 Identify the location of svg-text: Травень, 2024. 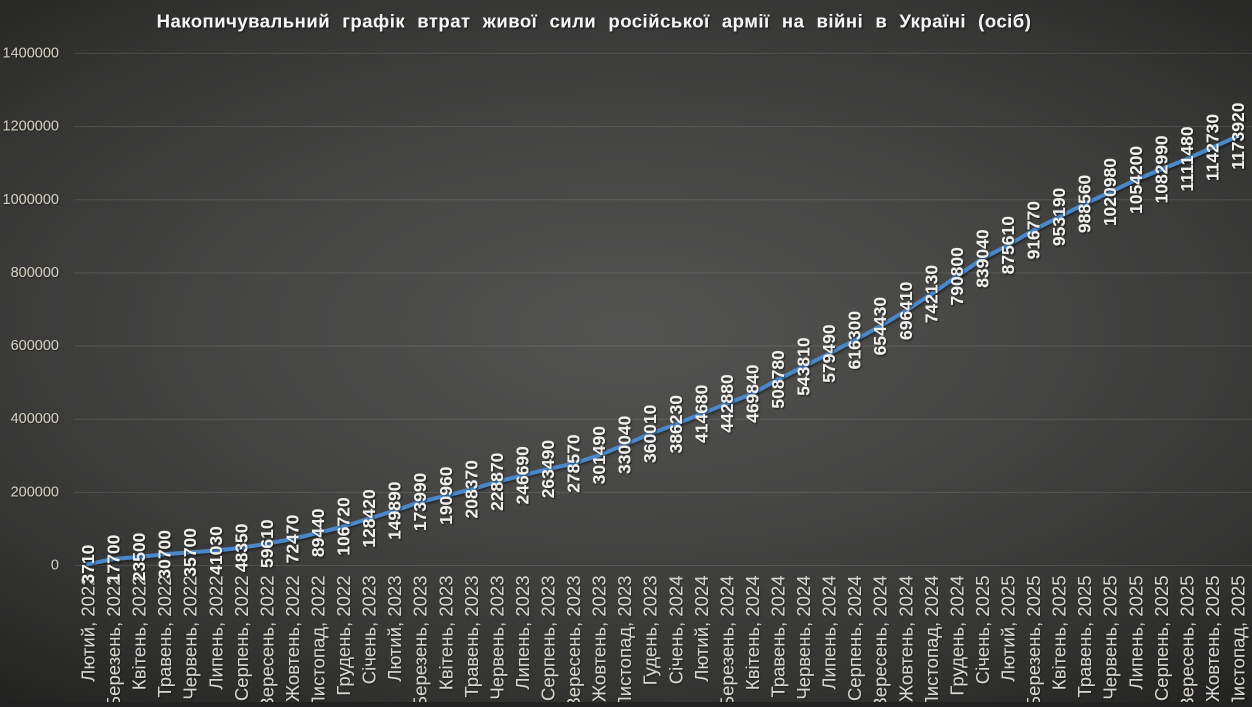
(778, 637).